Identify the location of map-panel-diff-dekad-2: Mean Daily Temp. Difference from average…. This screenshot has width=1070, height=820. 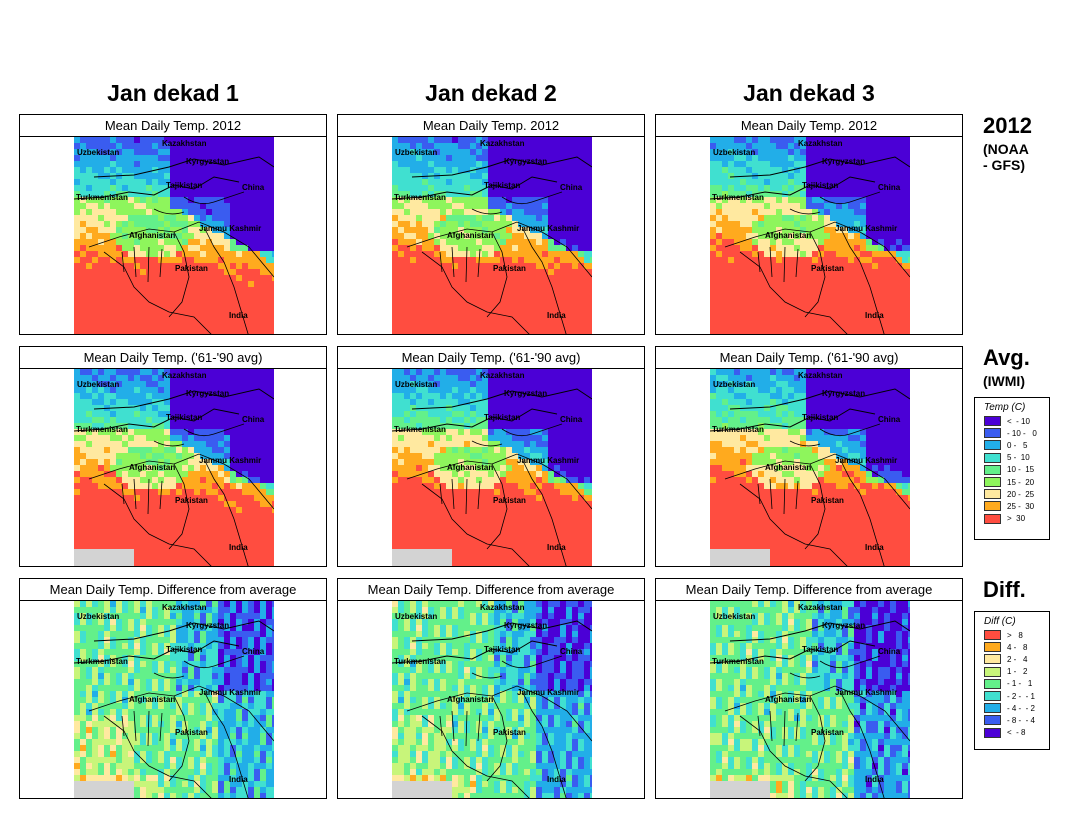
(491, 688).